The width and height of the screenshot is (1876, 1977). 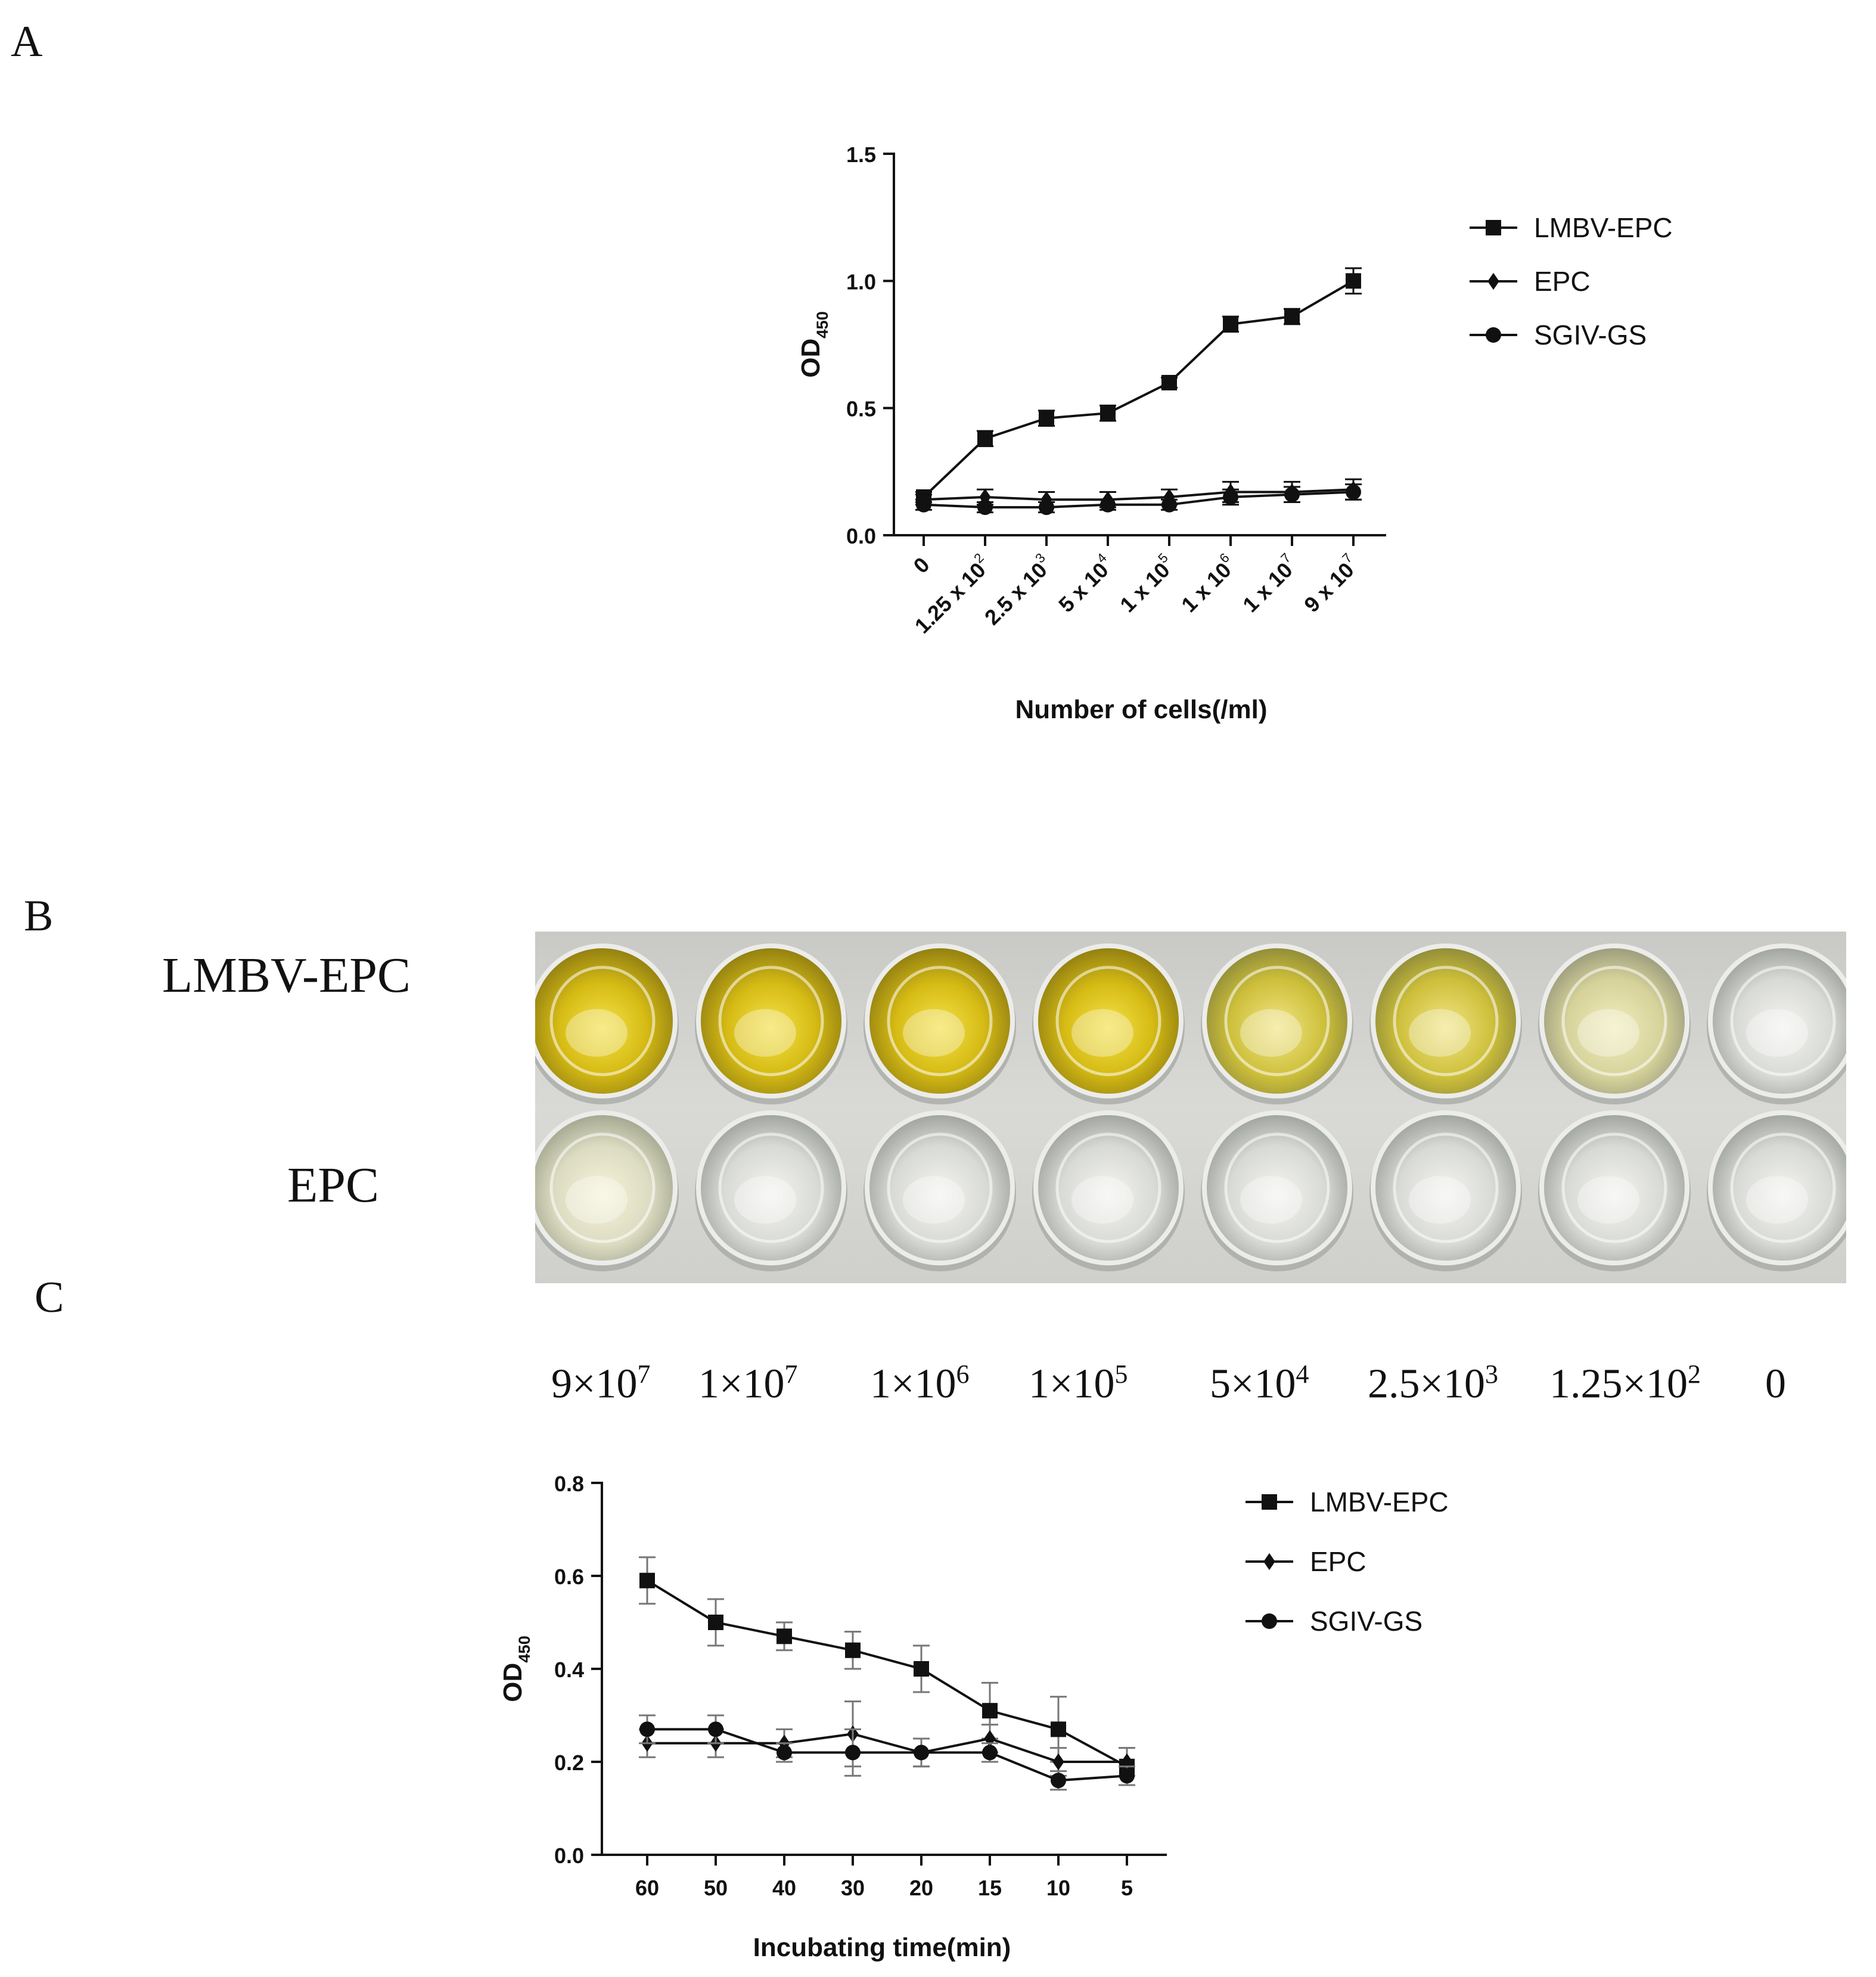 I want to click on chart-a-legend-item-sgiv-gs: SGIV-GS, so click(x=1559, y=334).